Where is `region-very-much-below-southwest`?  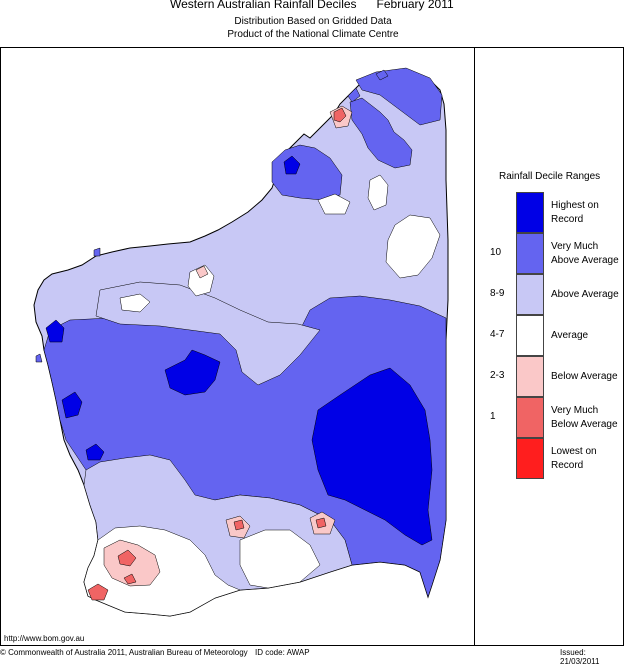 region-very-much-below-southwest is located at coordinates (98, 592).